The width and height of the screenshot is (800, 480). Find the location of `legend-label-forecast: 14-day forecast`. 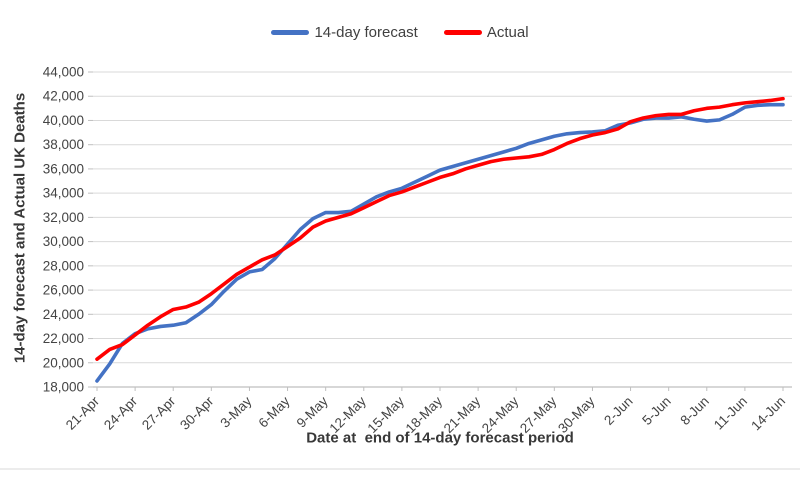

legend-label-forecast: 14-day forecast is located at coordinates (366, 32).